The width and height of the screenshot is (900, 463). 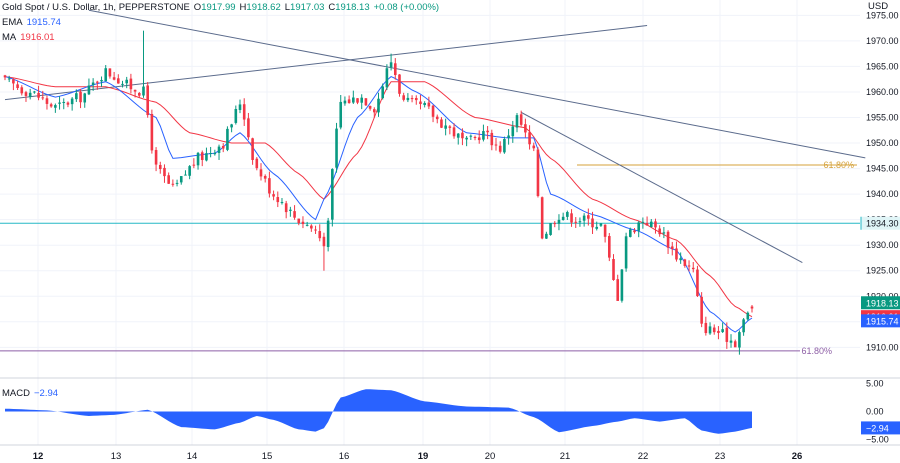 What do you see at coordinates (406, 7) in the screenshot?
I see `change-value: +0.08 (+0.00%)` at bounding box center [406, 7].